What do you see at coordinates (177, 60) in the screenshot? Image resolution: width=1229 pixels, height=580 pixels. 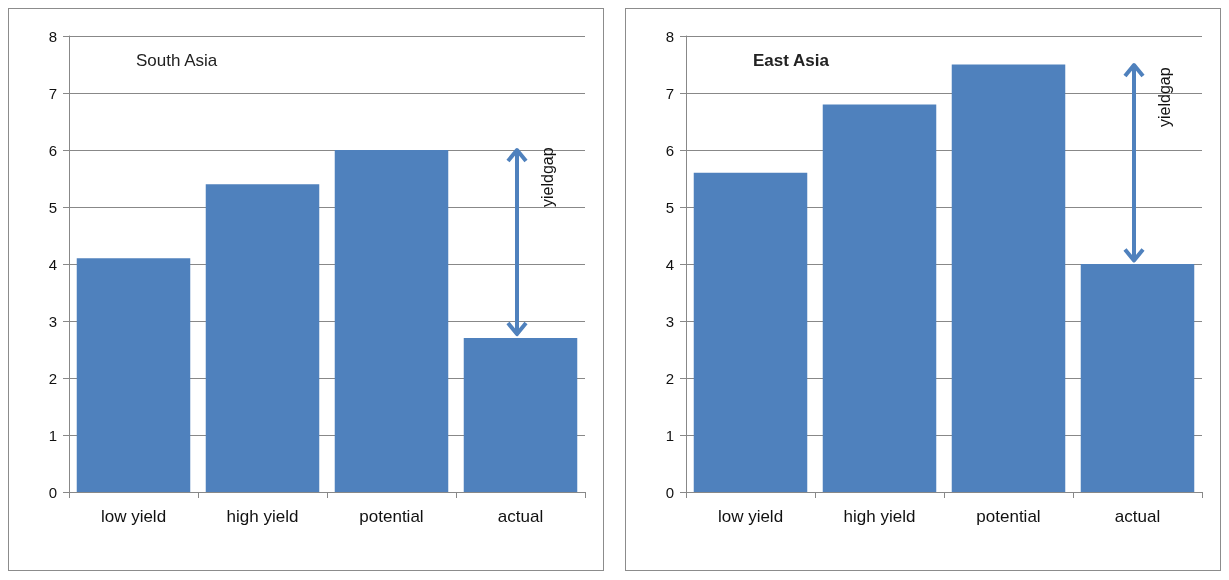 I see `text: South Asia` at bounding box center [177, 60].